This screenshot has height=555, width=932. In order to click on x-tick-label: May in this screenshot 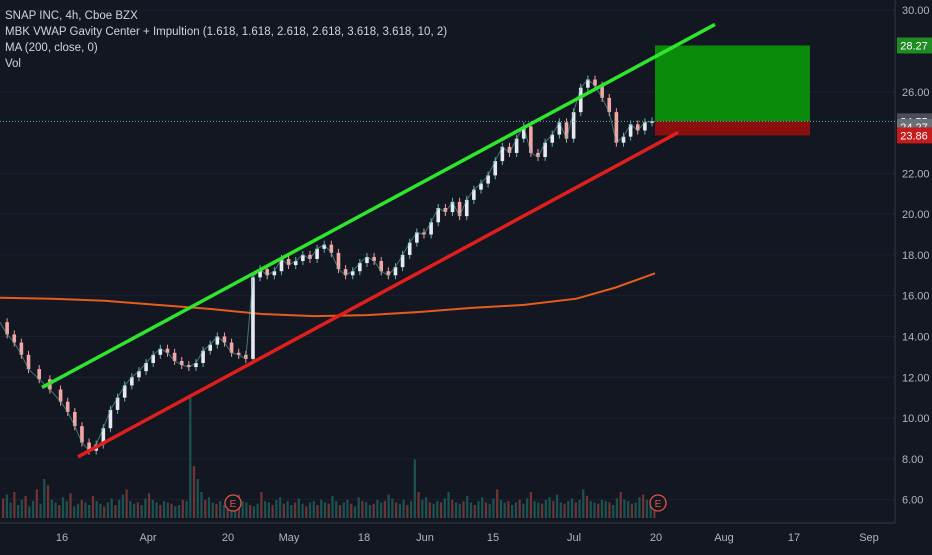, I will do `click(289, 538)`.